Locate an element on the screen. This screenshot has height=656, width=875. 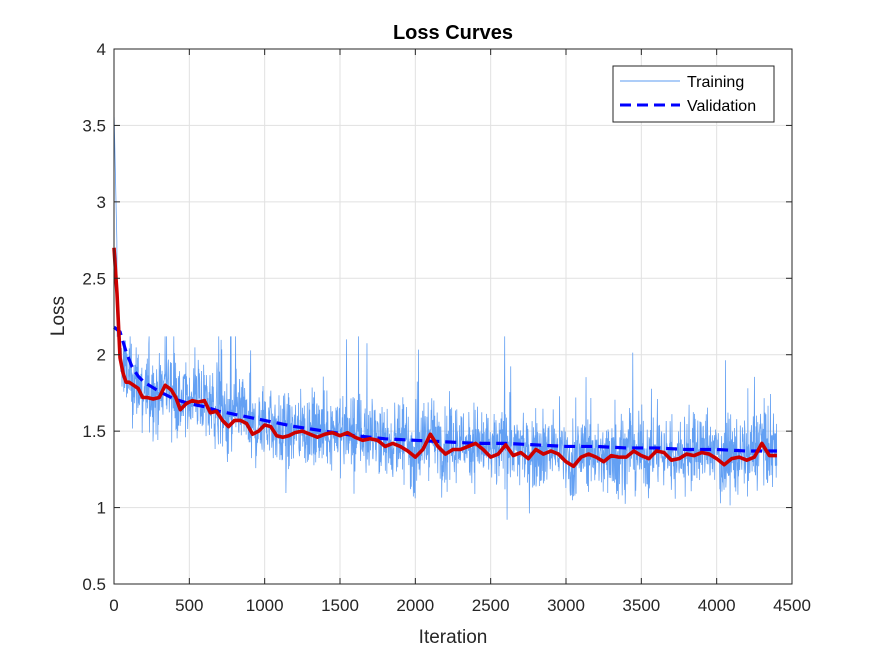
y-axis-label: Loss is located at coordinates (58, 316).